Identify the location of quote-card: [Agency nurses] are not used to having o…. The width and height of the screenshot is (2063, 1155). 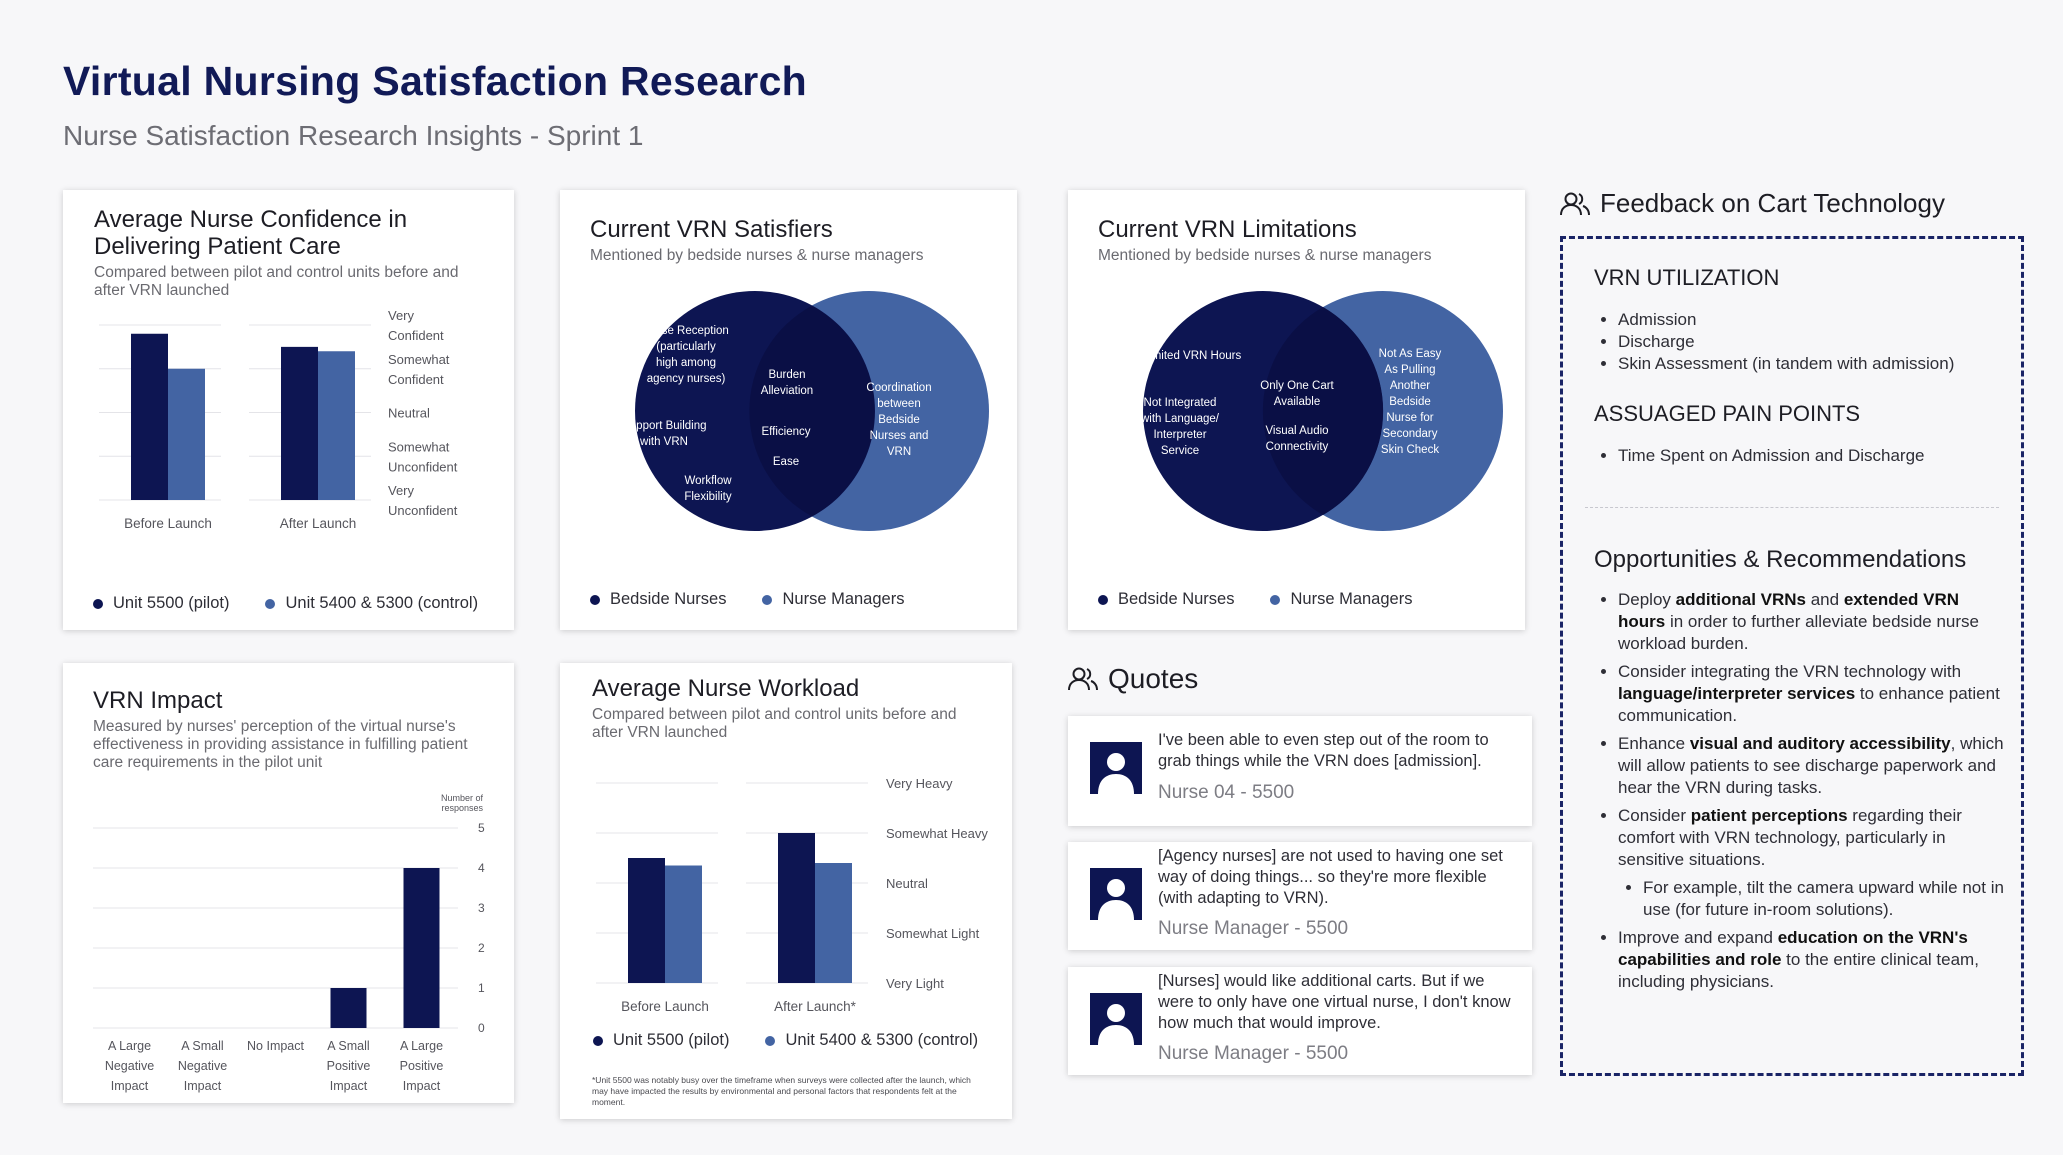
(1300, 896).